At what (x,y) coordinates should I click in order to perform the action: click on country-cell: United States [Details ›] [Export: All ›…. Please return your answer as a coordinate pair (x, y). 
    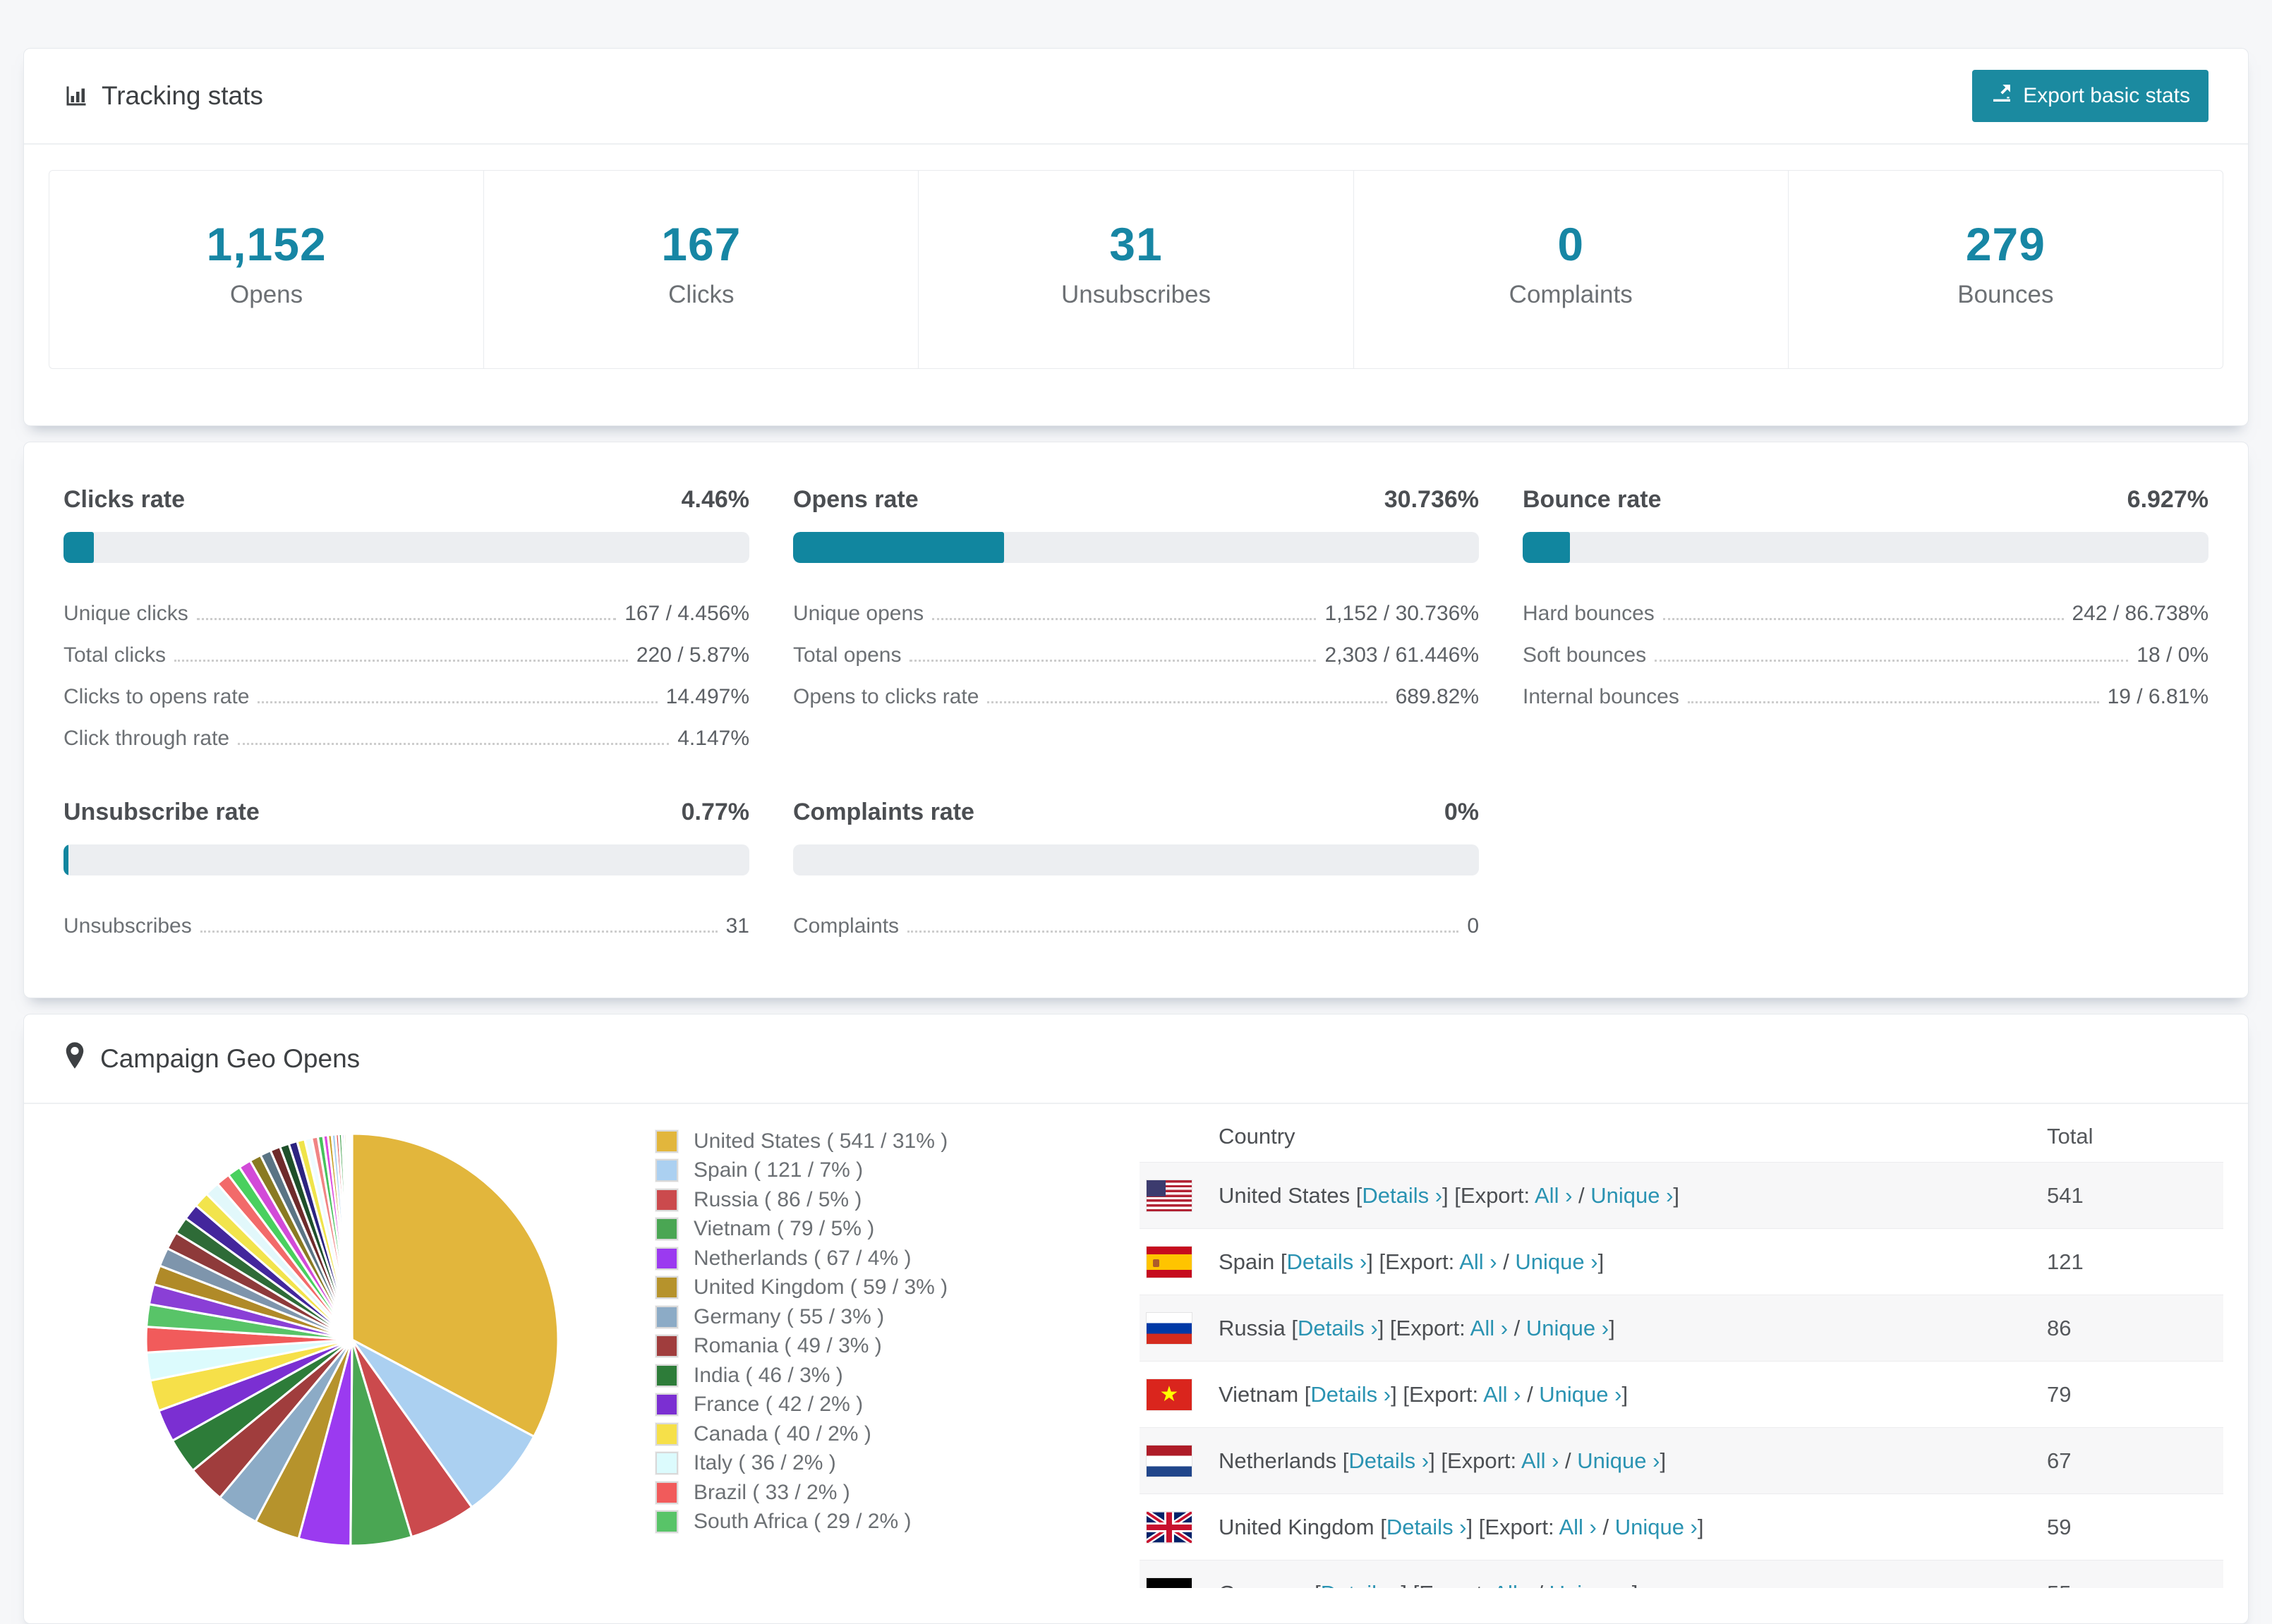
    Looking at the image, I should click on (1633, 1195).